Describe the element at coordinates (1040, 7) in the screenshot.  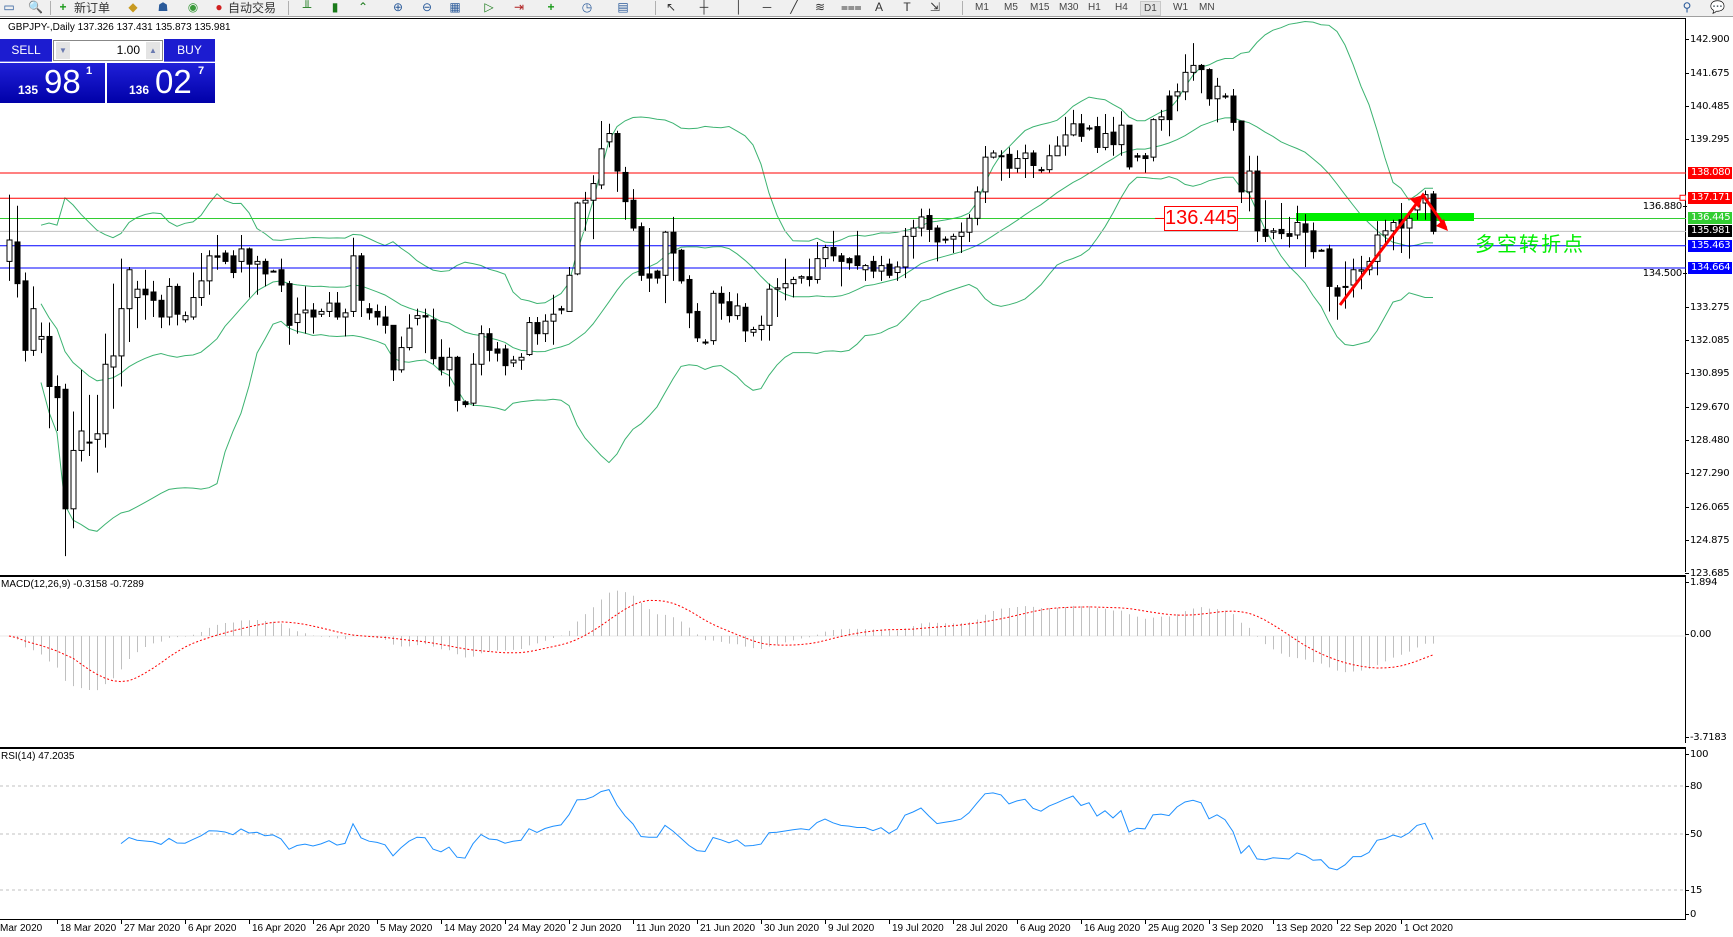
I see `timeframe-m15: M15` at that location.